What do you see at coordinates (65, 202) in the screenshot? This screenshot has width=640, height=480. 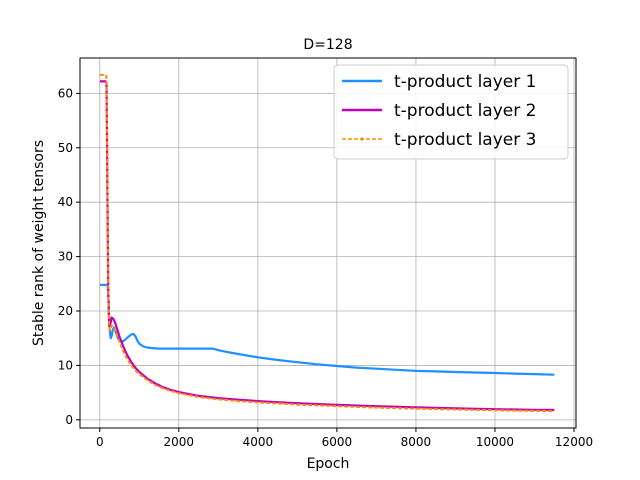 I see `y-tick-label: 40` at bounding box center [65, 202].